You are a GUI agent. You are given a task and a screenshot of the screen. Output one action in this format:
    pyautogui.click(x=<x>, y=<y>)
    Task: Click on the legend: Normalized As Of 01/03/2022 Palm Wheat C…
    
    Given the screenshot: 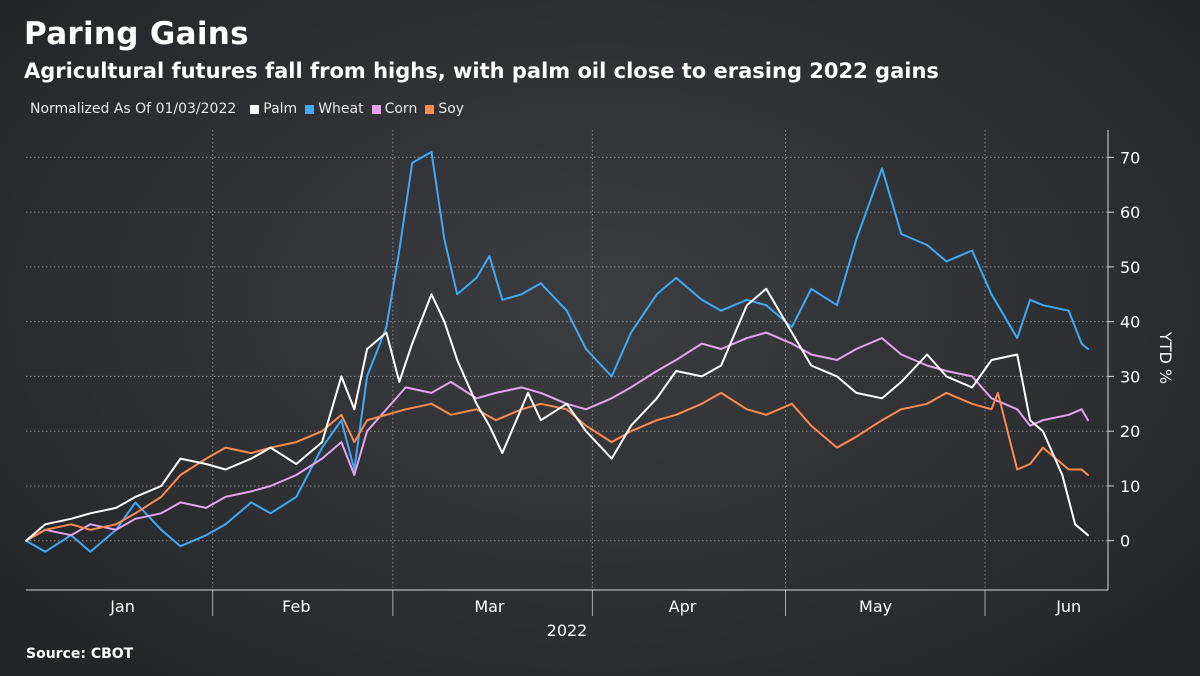 What is the action you would take?
    pyautogui.click(x=251, y=109)
    